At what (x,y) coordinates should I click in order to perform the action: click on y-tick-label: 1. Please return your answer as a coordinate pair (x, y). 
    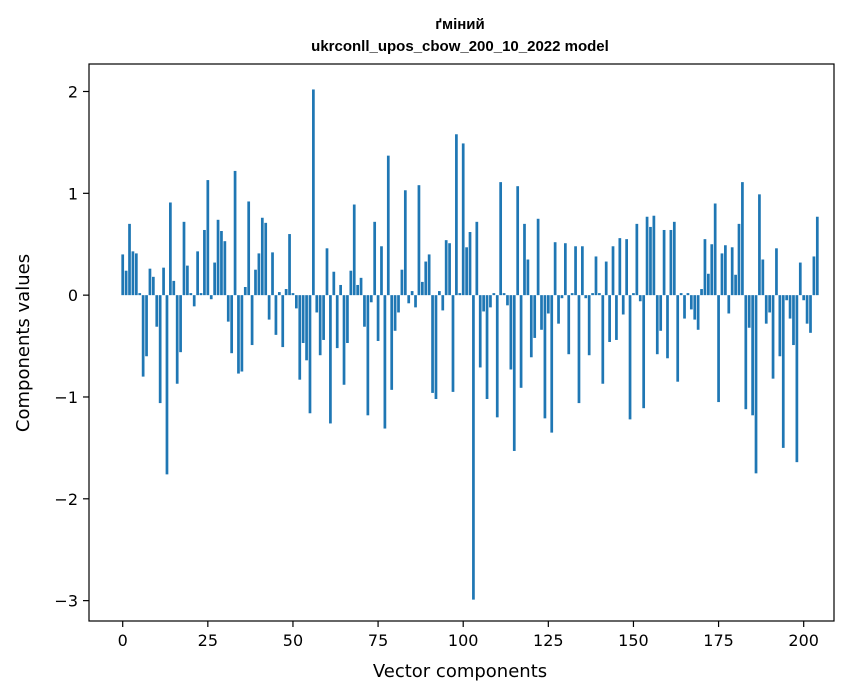
    Looking at the image, I should click on (73, 193).